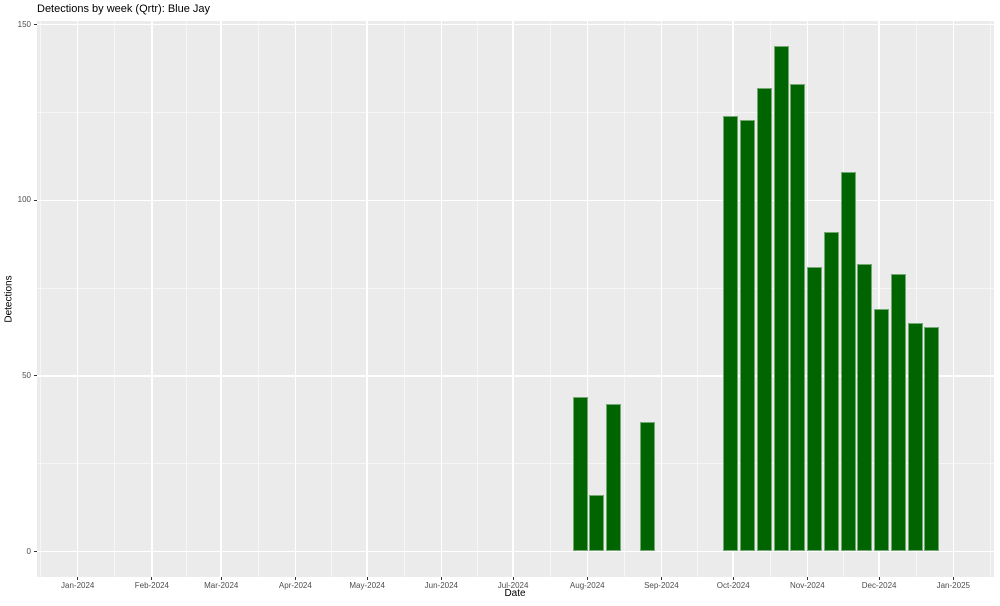 The height and width of the screenshot is (606, 1000). What do you see at coordinates (26, 375) in the screenshot?
I see `y-tick-label: 50` at bounding box center [26, 375].